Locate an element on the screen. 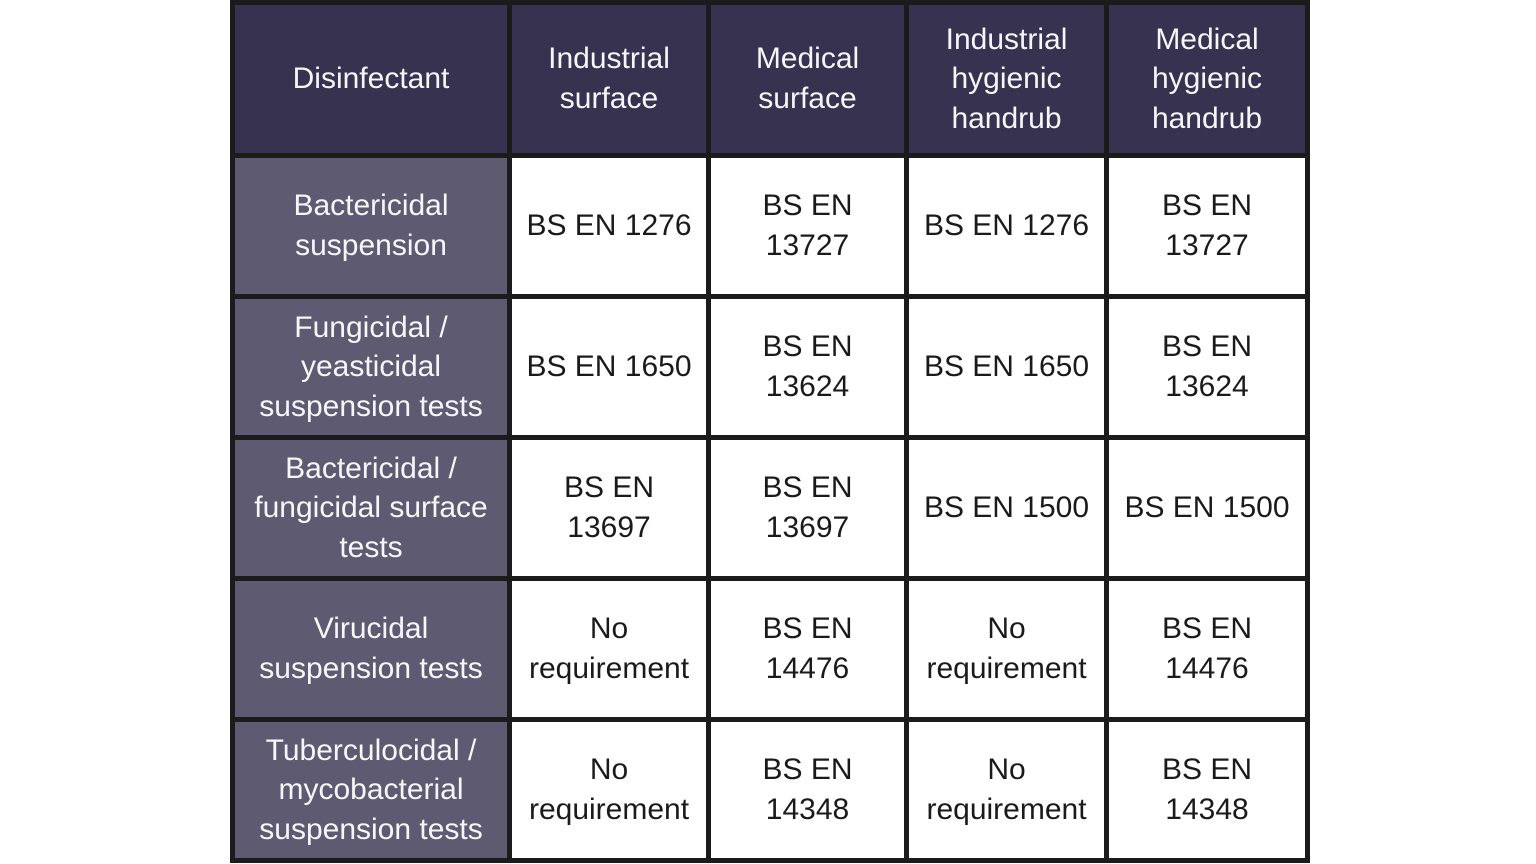 This screenshot has height=864, width=1536. column-header-industrial-surface: Industrial surface is located at coordinates (609, 79).